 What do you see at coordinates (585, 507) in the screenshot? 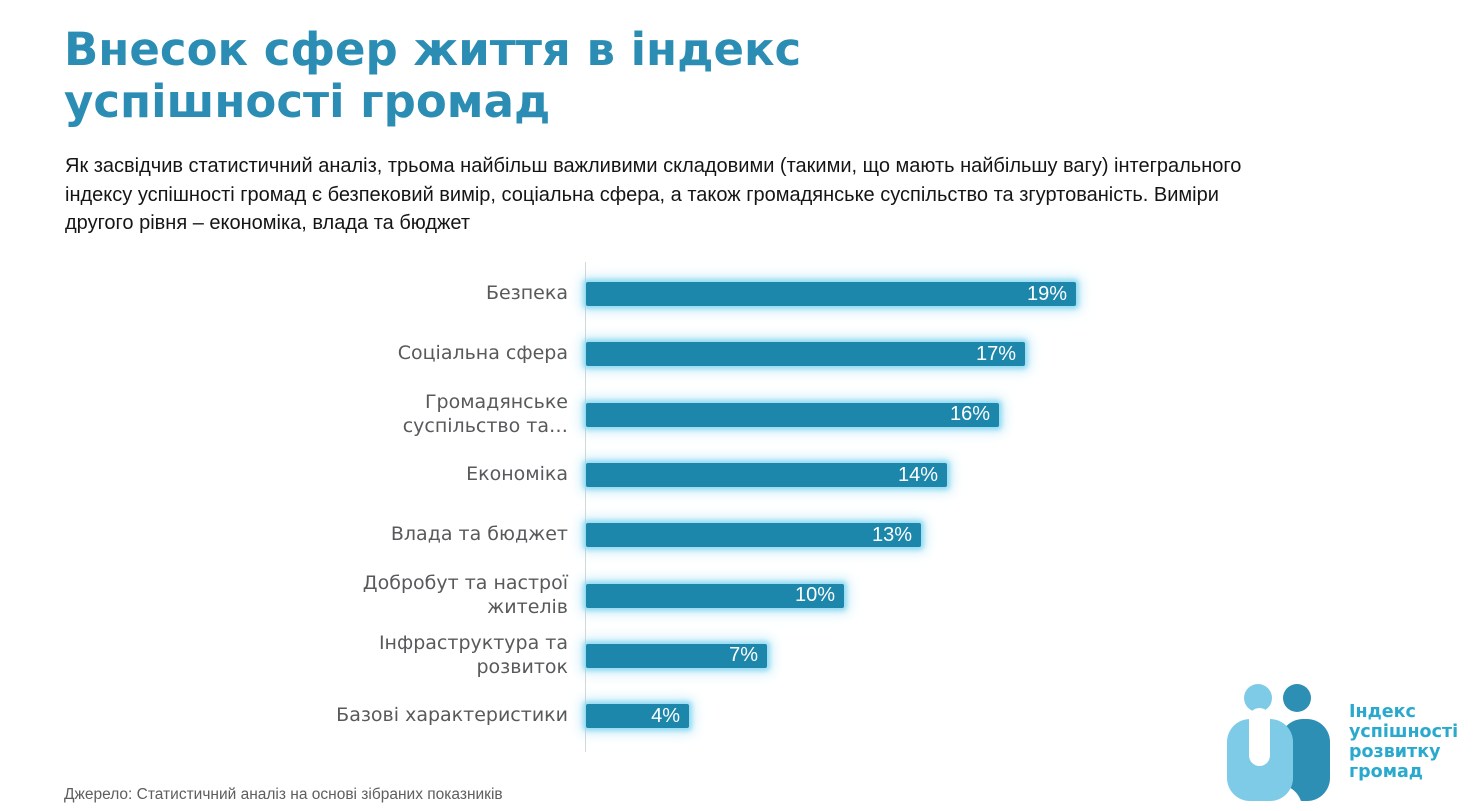
I see `chart-axis-line` at bounding box center [585, 507].